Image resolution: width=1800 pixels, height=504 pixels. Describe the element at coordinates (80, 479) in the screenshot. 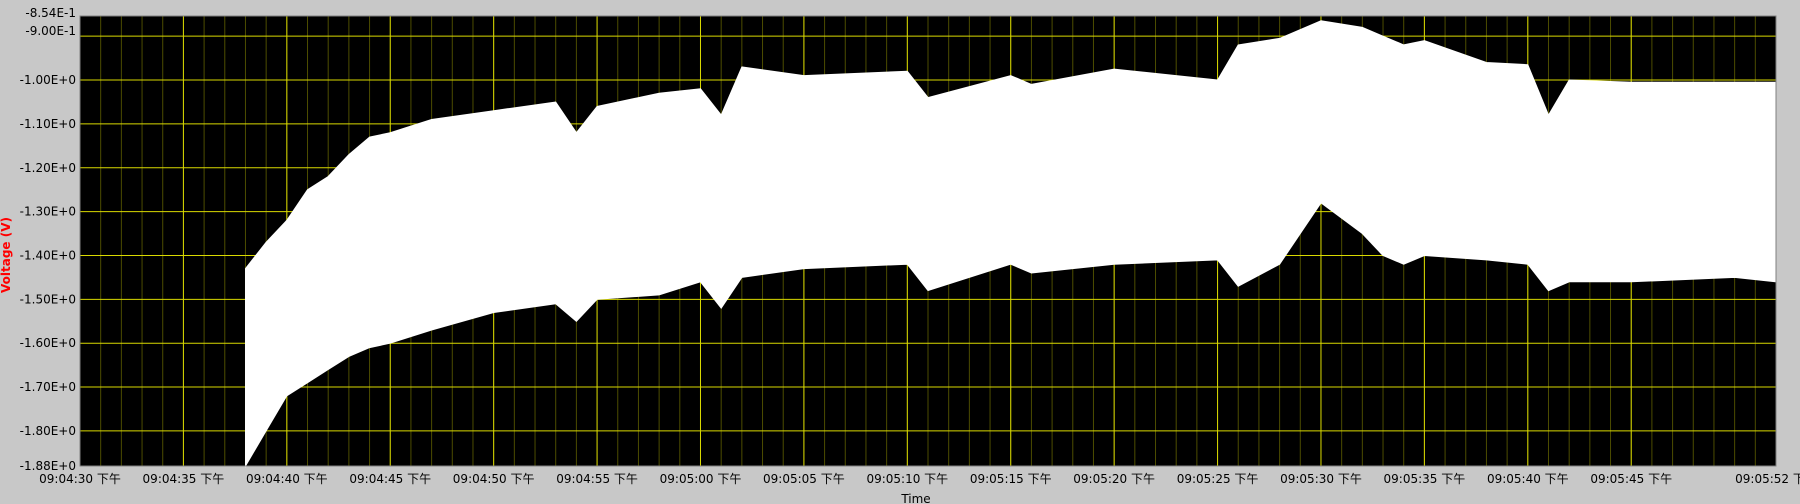

I see `x-tick-label: 09:04:30 下午` at that location.